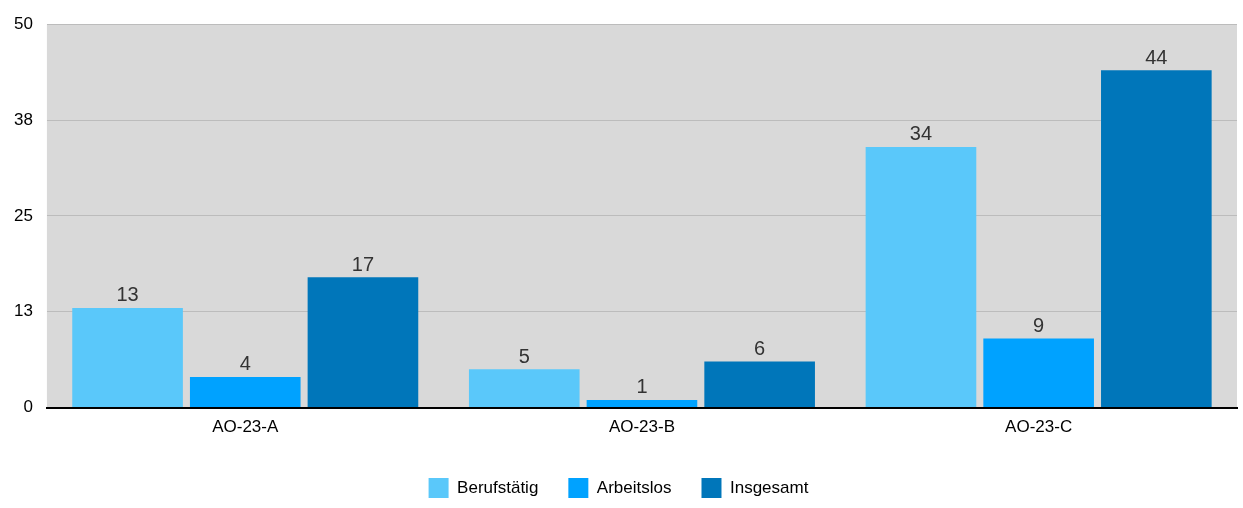 This screenshot has width=1243, height=508. What do you see at coordinates (23, 311) in the screenshot?
I see `y-tick-label: 13` at bounding box center [23, 311].